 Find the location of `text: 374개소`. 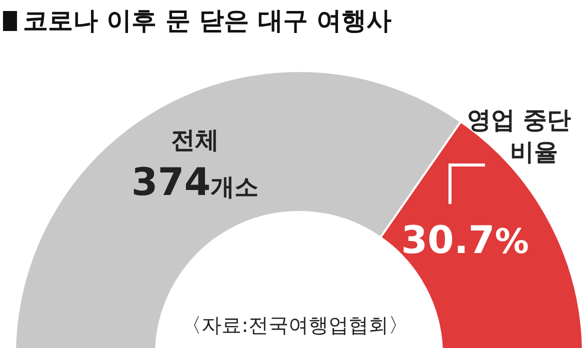

text: 374개소 is located at coordinates (195, 182).